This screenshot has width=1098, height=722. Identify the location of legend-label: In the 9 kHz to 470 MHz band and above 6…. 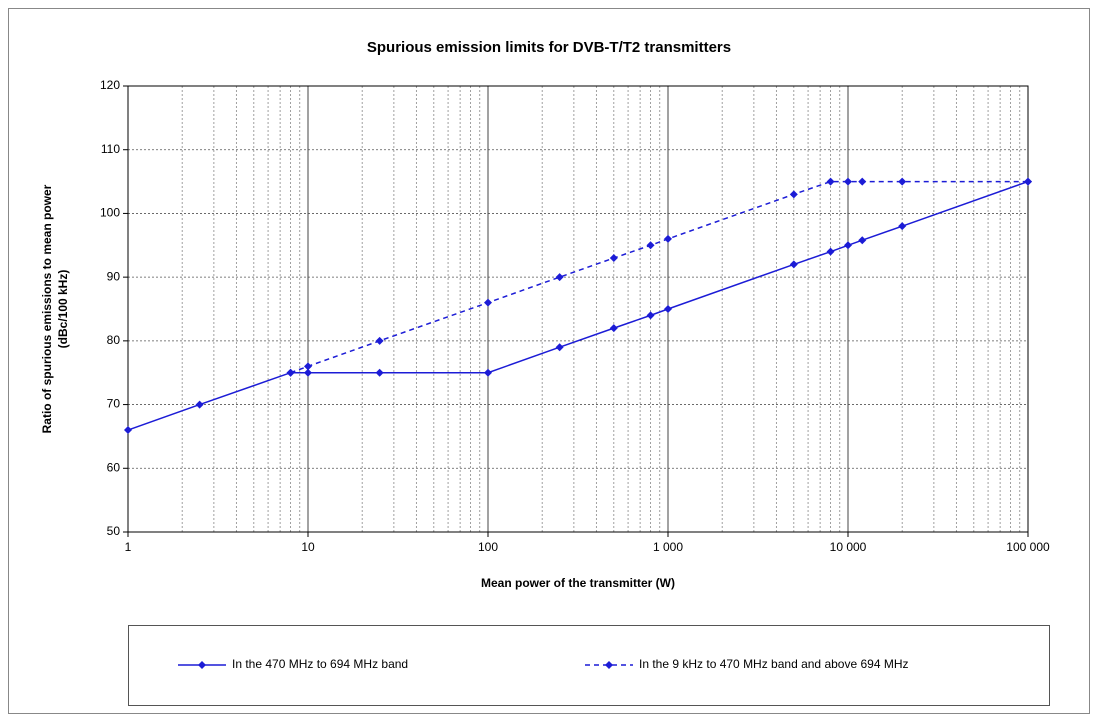
(774, 664).